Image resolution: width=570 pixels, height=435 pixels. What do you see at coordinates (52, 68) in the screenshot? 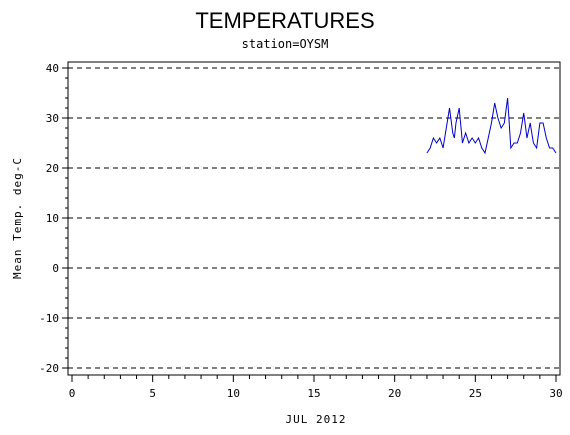
I see `y-tick-label: 40` at bounding box center [52, 68].